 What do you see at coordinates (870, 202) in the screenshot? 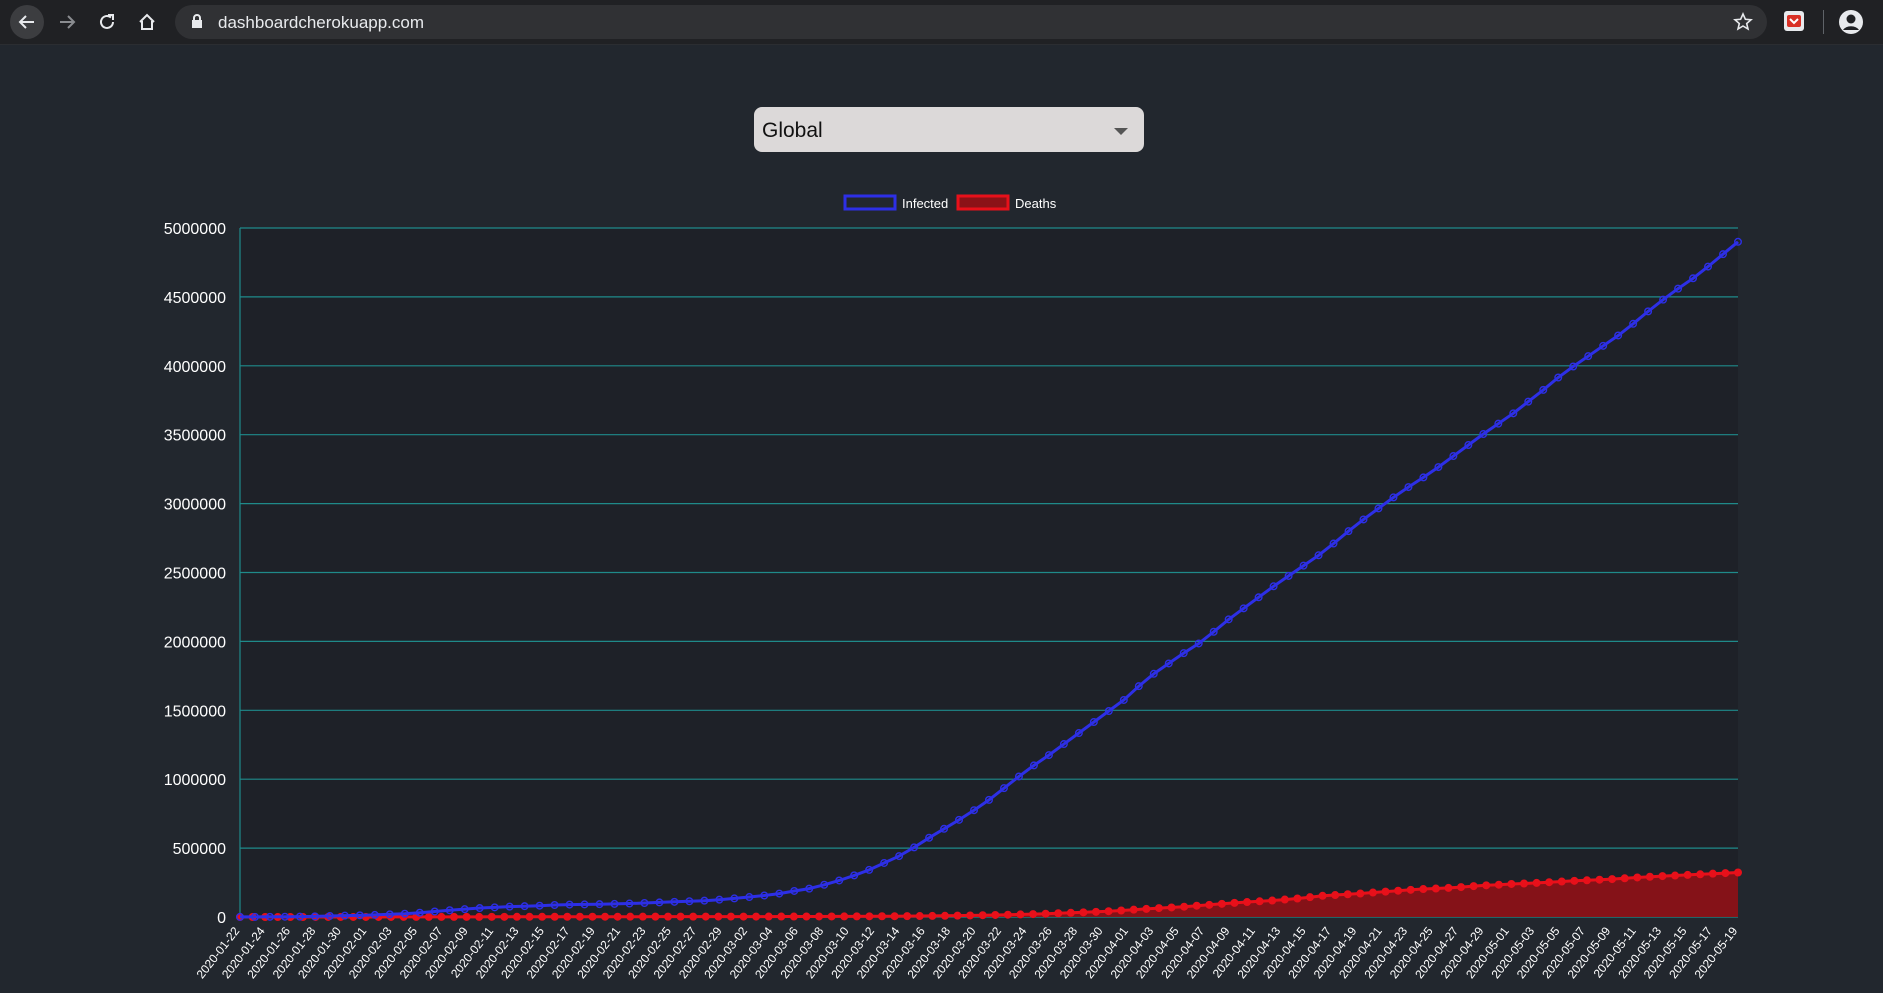
I see `legend-infected-swatch` at bounding box center [870, 202].